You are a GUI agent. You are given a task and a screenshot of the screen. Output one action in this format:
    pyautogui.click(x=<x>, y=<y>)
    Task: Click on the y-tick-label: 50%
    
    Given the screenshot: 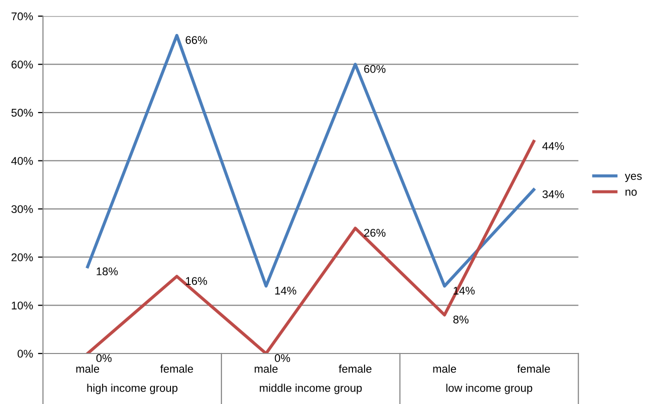 What is the action you would take?
    pyautogui.click(x=22, y=112)
    